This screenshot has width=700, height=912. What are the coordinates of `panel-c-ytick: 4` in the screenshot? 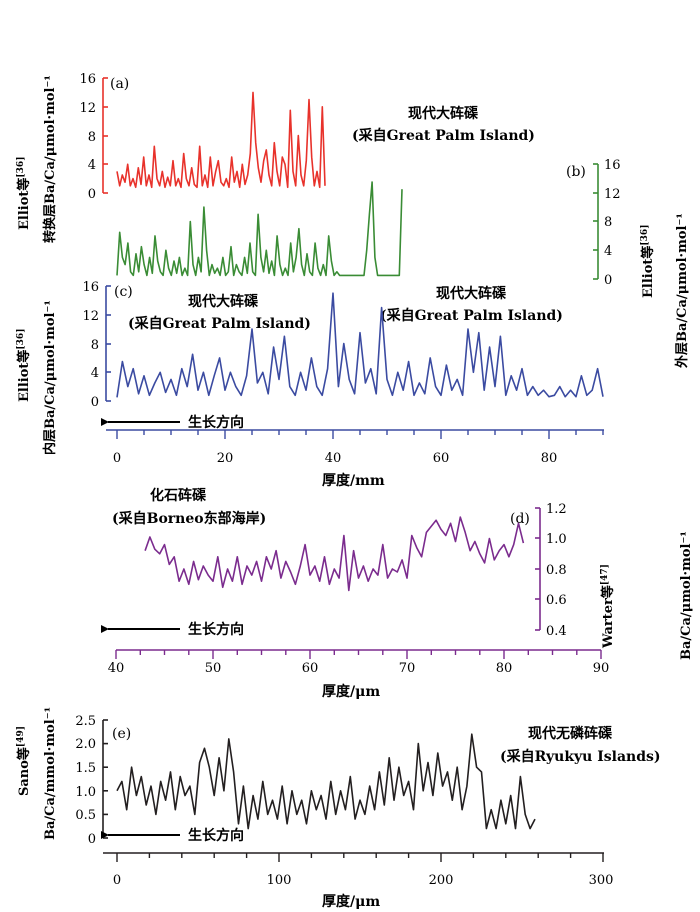 It's located at (95, 373).